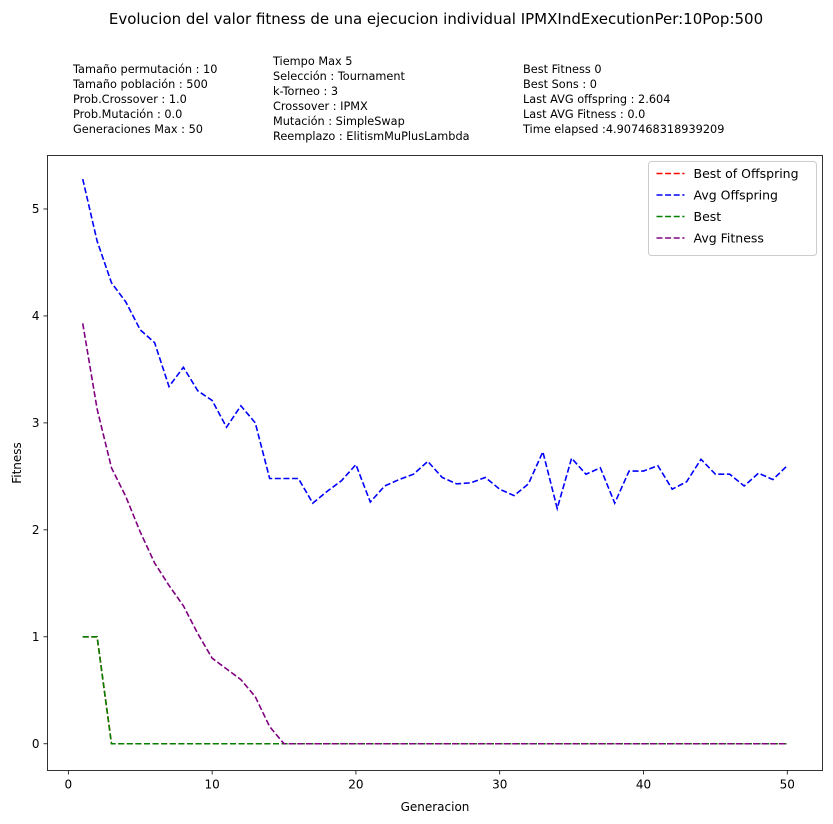 The height and width of the screenshot is (824, 833). I want to click on y-tick-label: 1, so click(36, 637).